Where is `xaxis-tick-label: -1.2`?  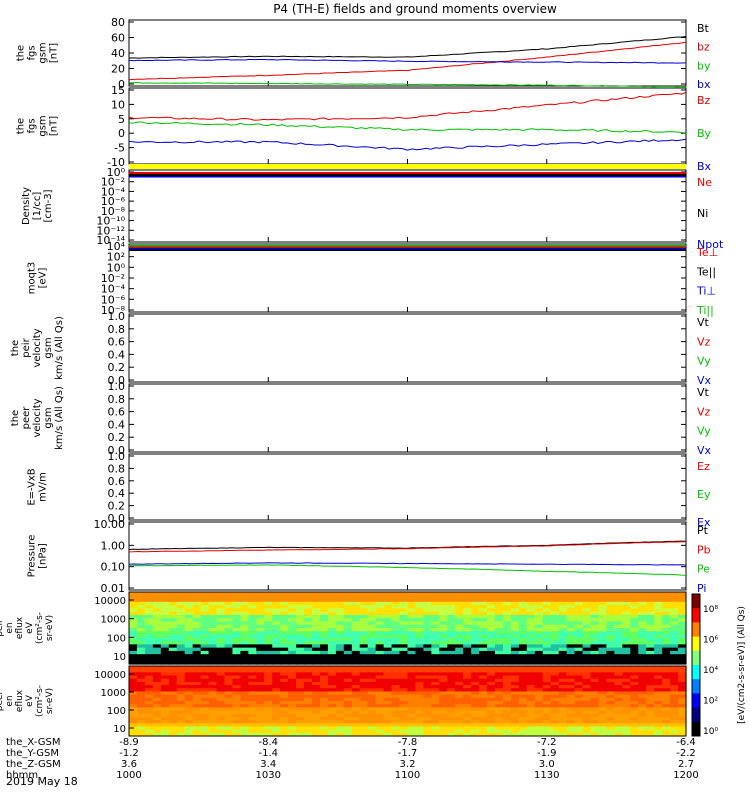
xaxis-tick-label: -1.2 is located at coordinates (129, 753).